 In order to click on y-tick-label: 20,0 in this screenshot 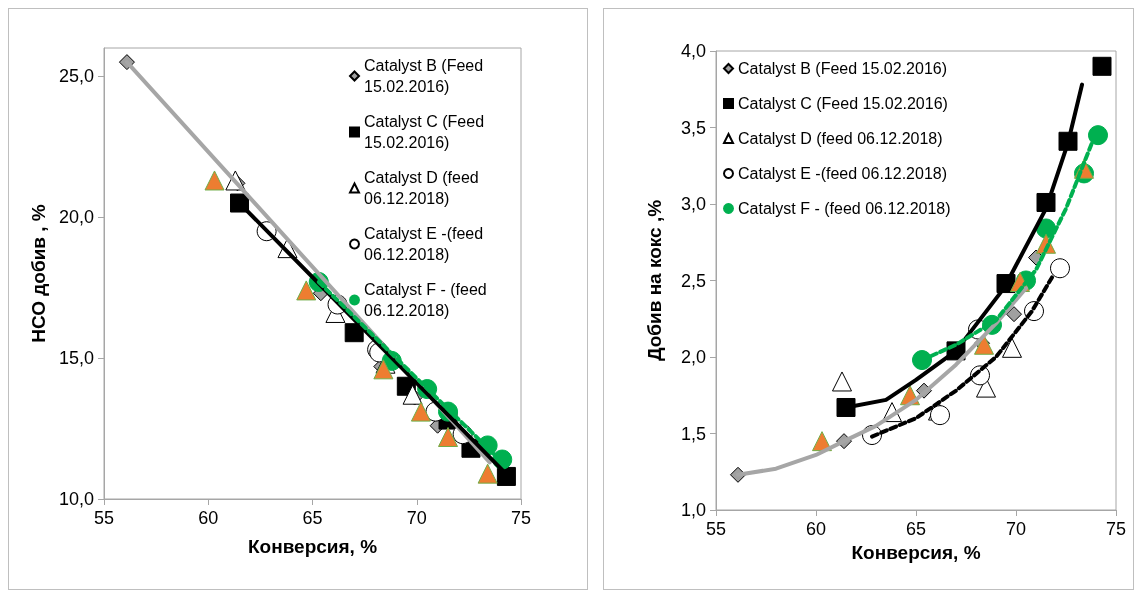, I will do `click(76, 217)`.